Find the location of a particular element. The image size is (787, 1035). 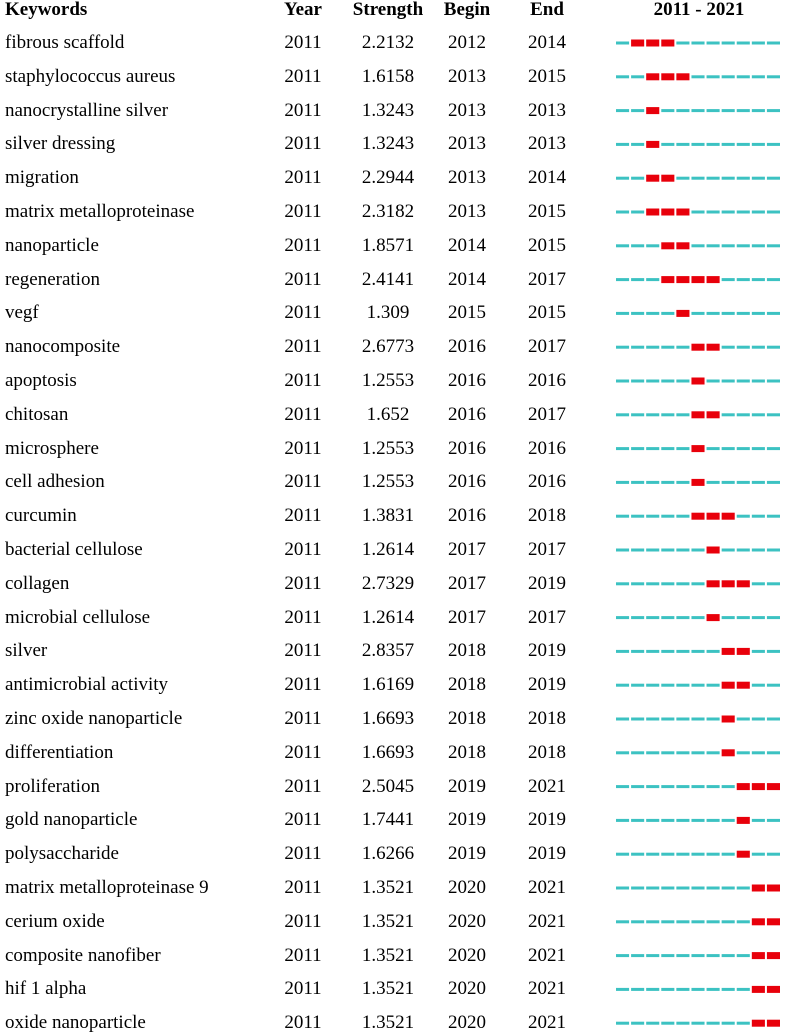

begin: 2012 is located at coordinates (467, 42).